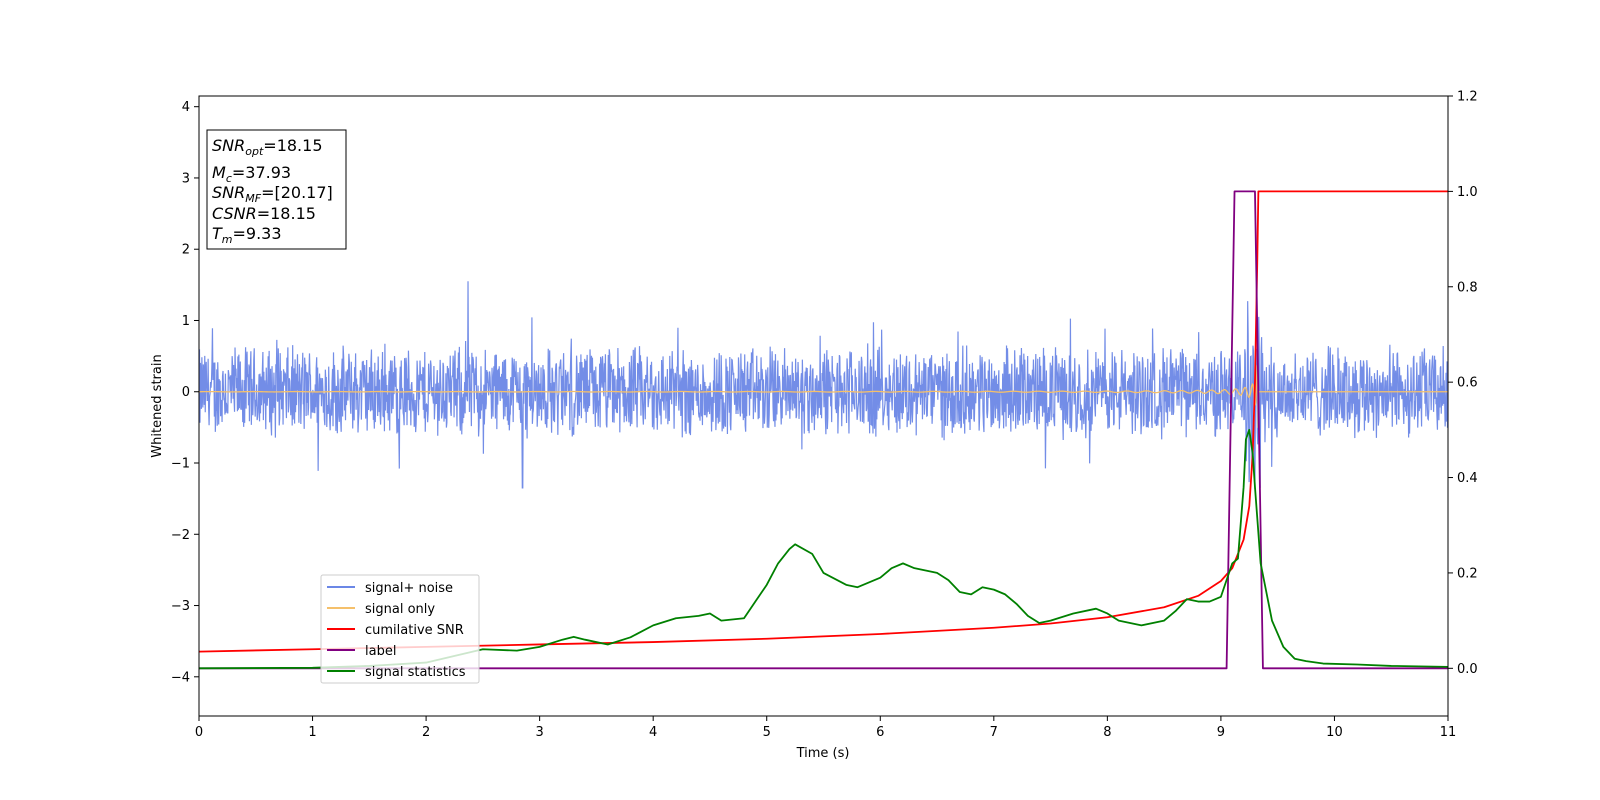 The width and height of the screenshot is (1600, 800). I want to click on annotation-csnr: CSNR=18.15, so click(264, 213).